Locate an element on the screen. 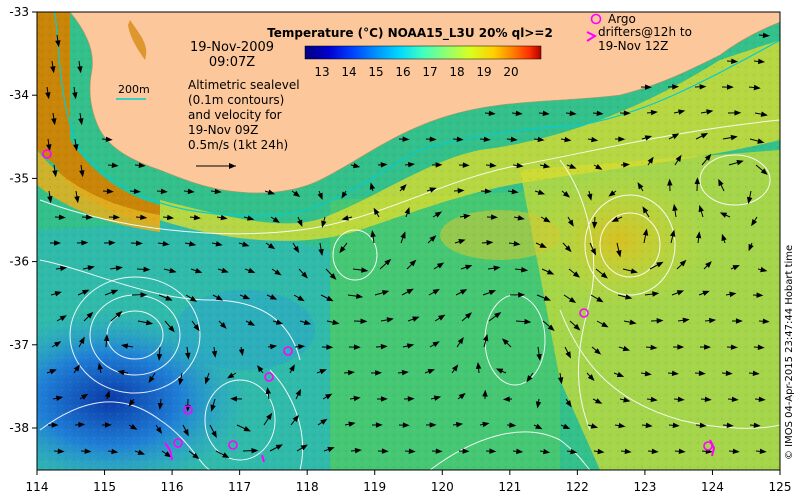  y-tick-label: -35 is located at coordinates (19, 178).